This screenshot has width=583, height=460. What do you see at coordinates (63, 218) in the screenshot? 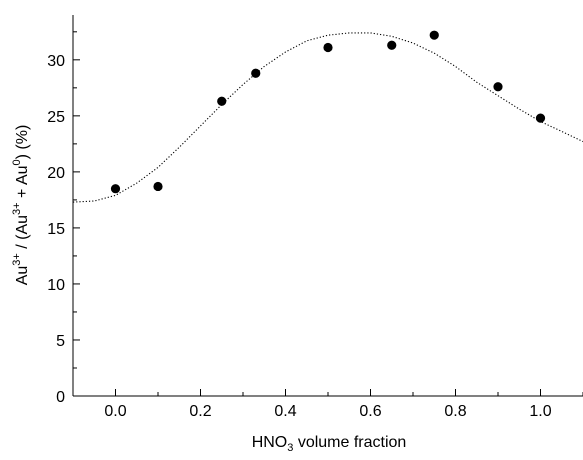
I see `y-ticks: 0 5 10 15 20 25 30` at bounding box center [63, 218].